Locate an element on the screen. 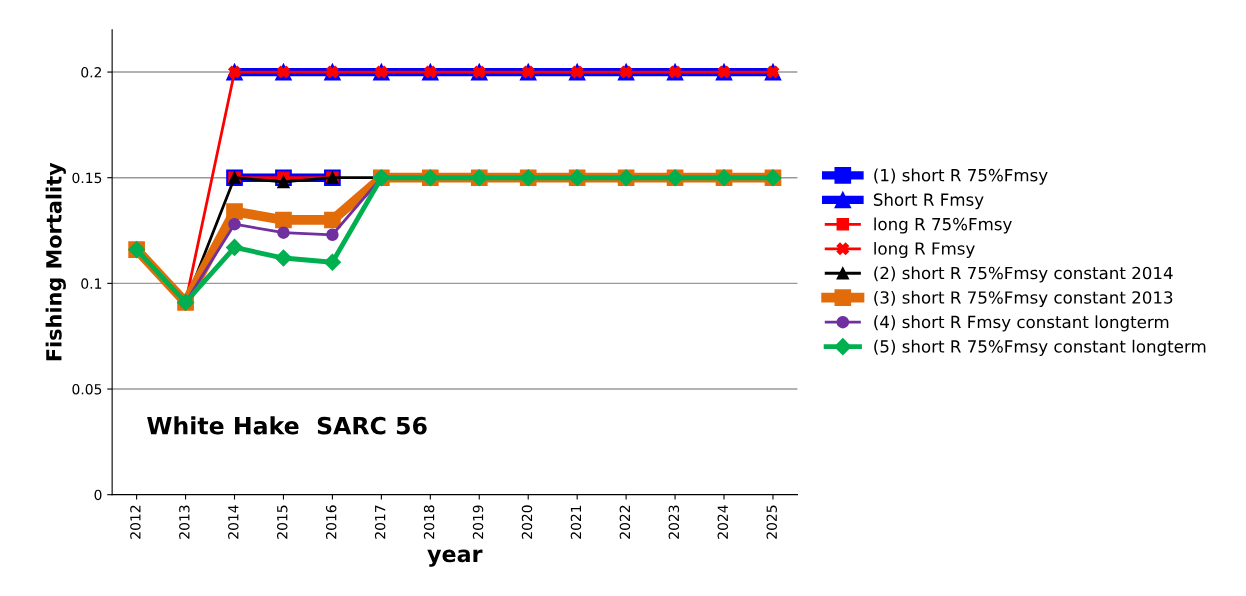 The width and height of the screenshot is (1246, 596). x-axis-title: year is located at coordinates (455, 558).